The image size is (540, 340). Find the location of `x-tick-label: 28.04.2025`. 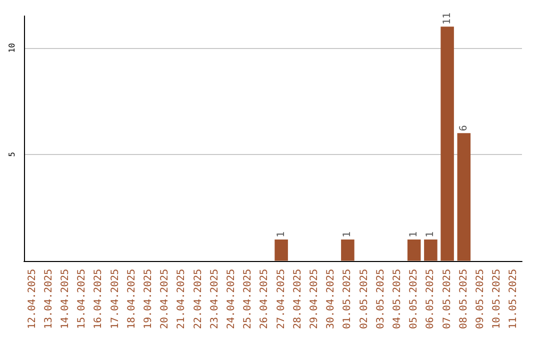

x-tick-label: 28.04.2025 is located at coordinates (298, 299).